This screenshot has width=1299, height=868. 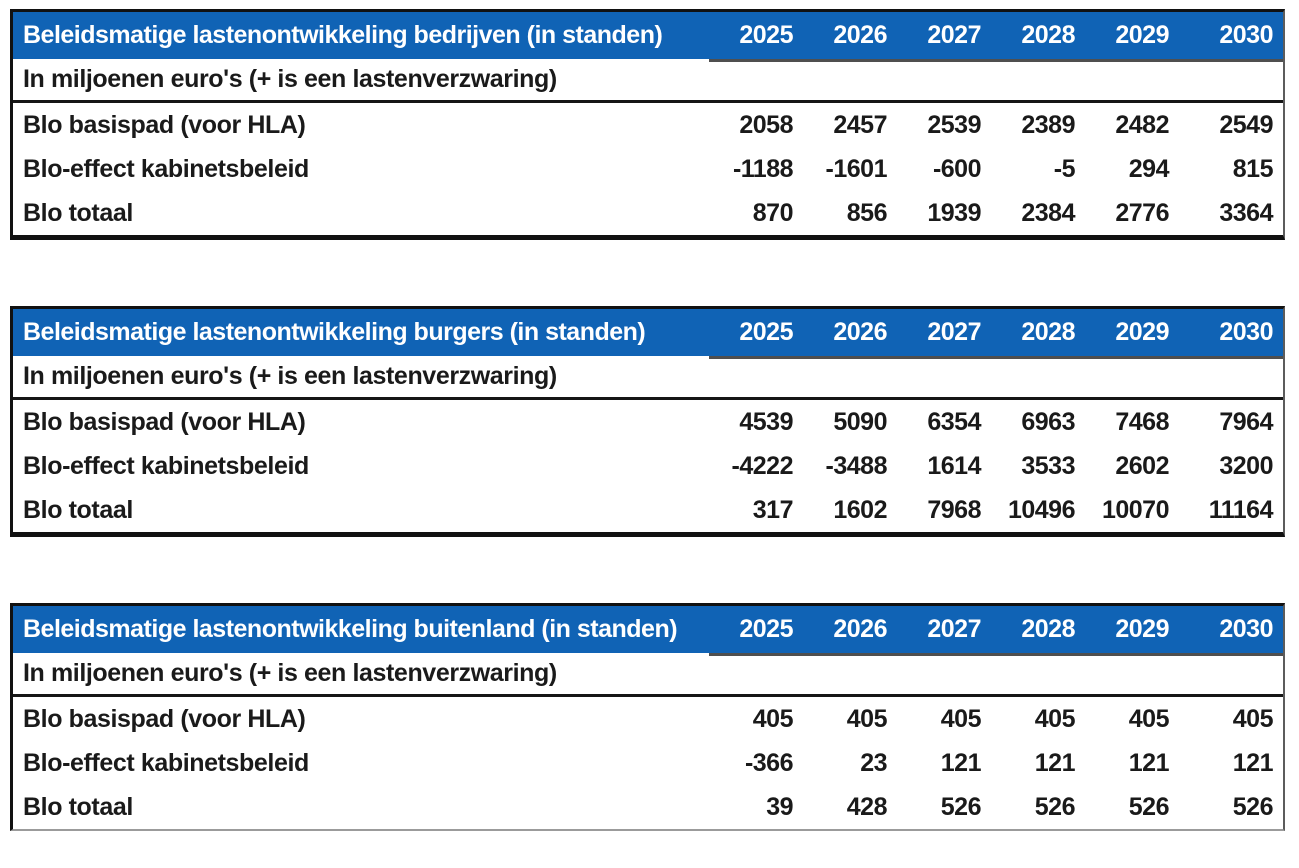 What do you see at coordinates (769, 763) in the screenshot?
I see `cell-value: -366` at bounding box center [769, 763].